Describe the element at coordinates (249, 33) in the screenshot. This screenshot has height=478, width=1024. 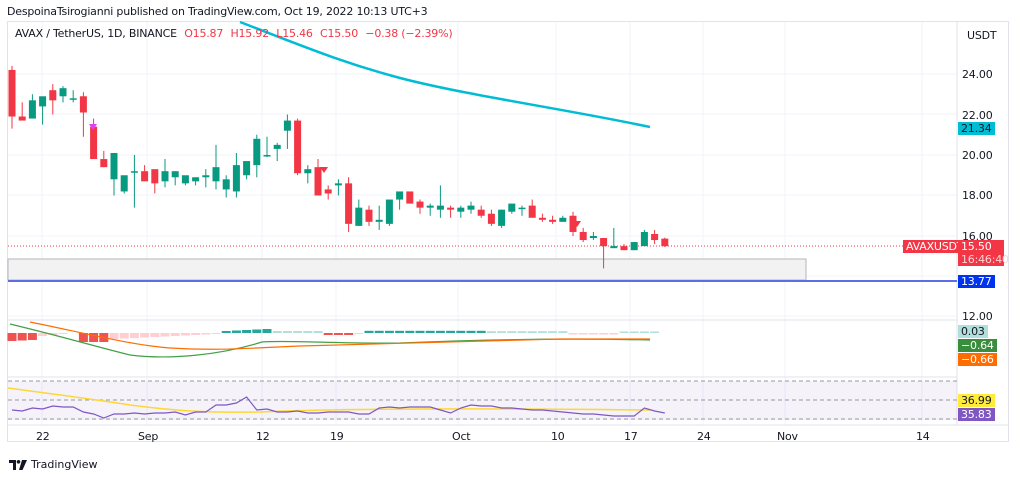
I see `high-value: H15.92` at that location.